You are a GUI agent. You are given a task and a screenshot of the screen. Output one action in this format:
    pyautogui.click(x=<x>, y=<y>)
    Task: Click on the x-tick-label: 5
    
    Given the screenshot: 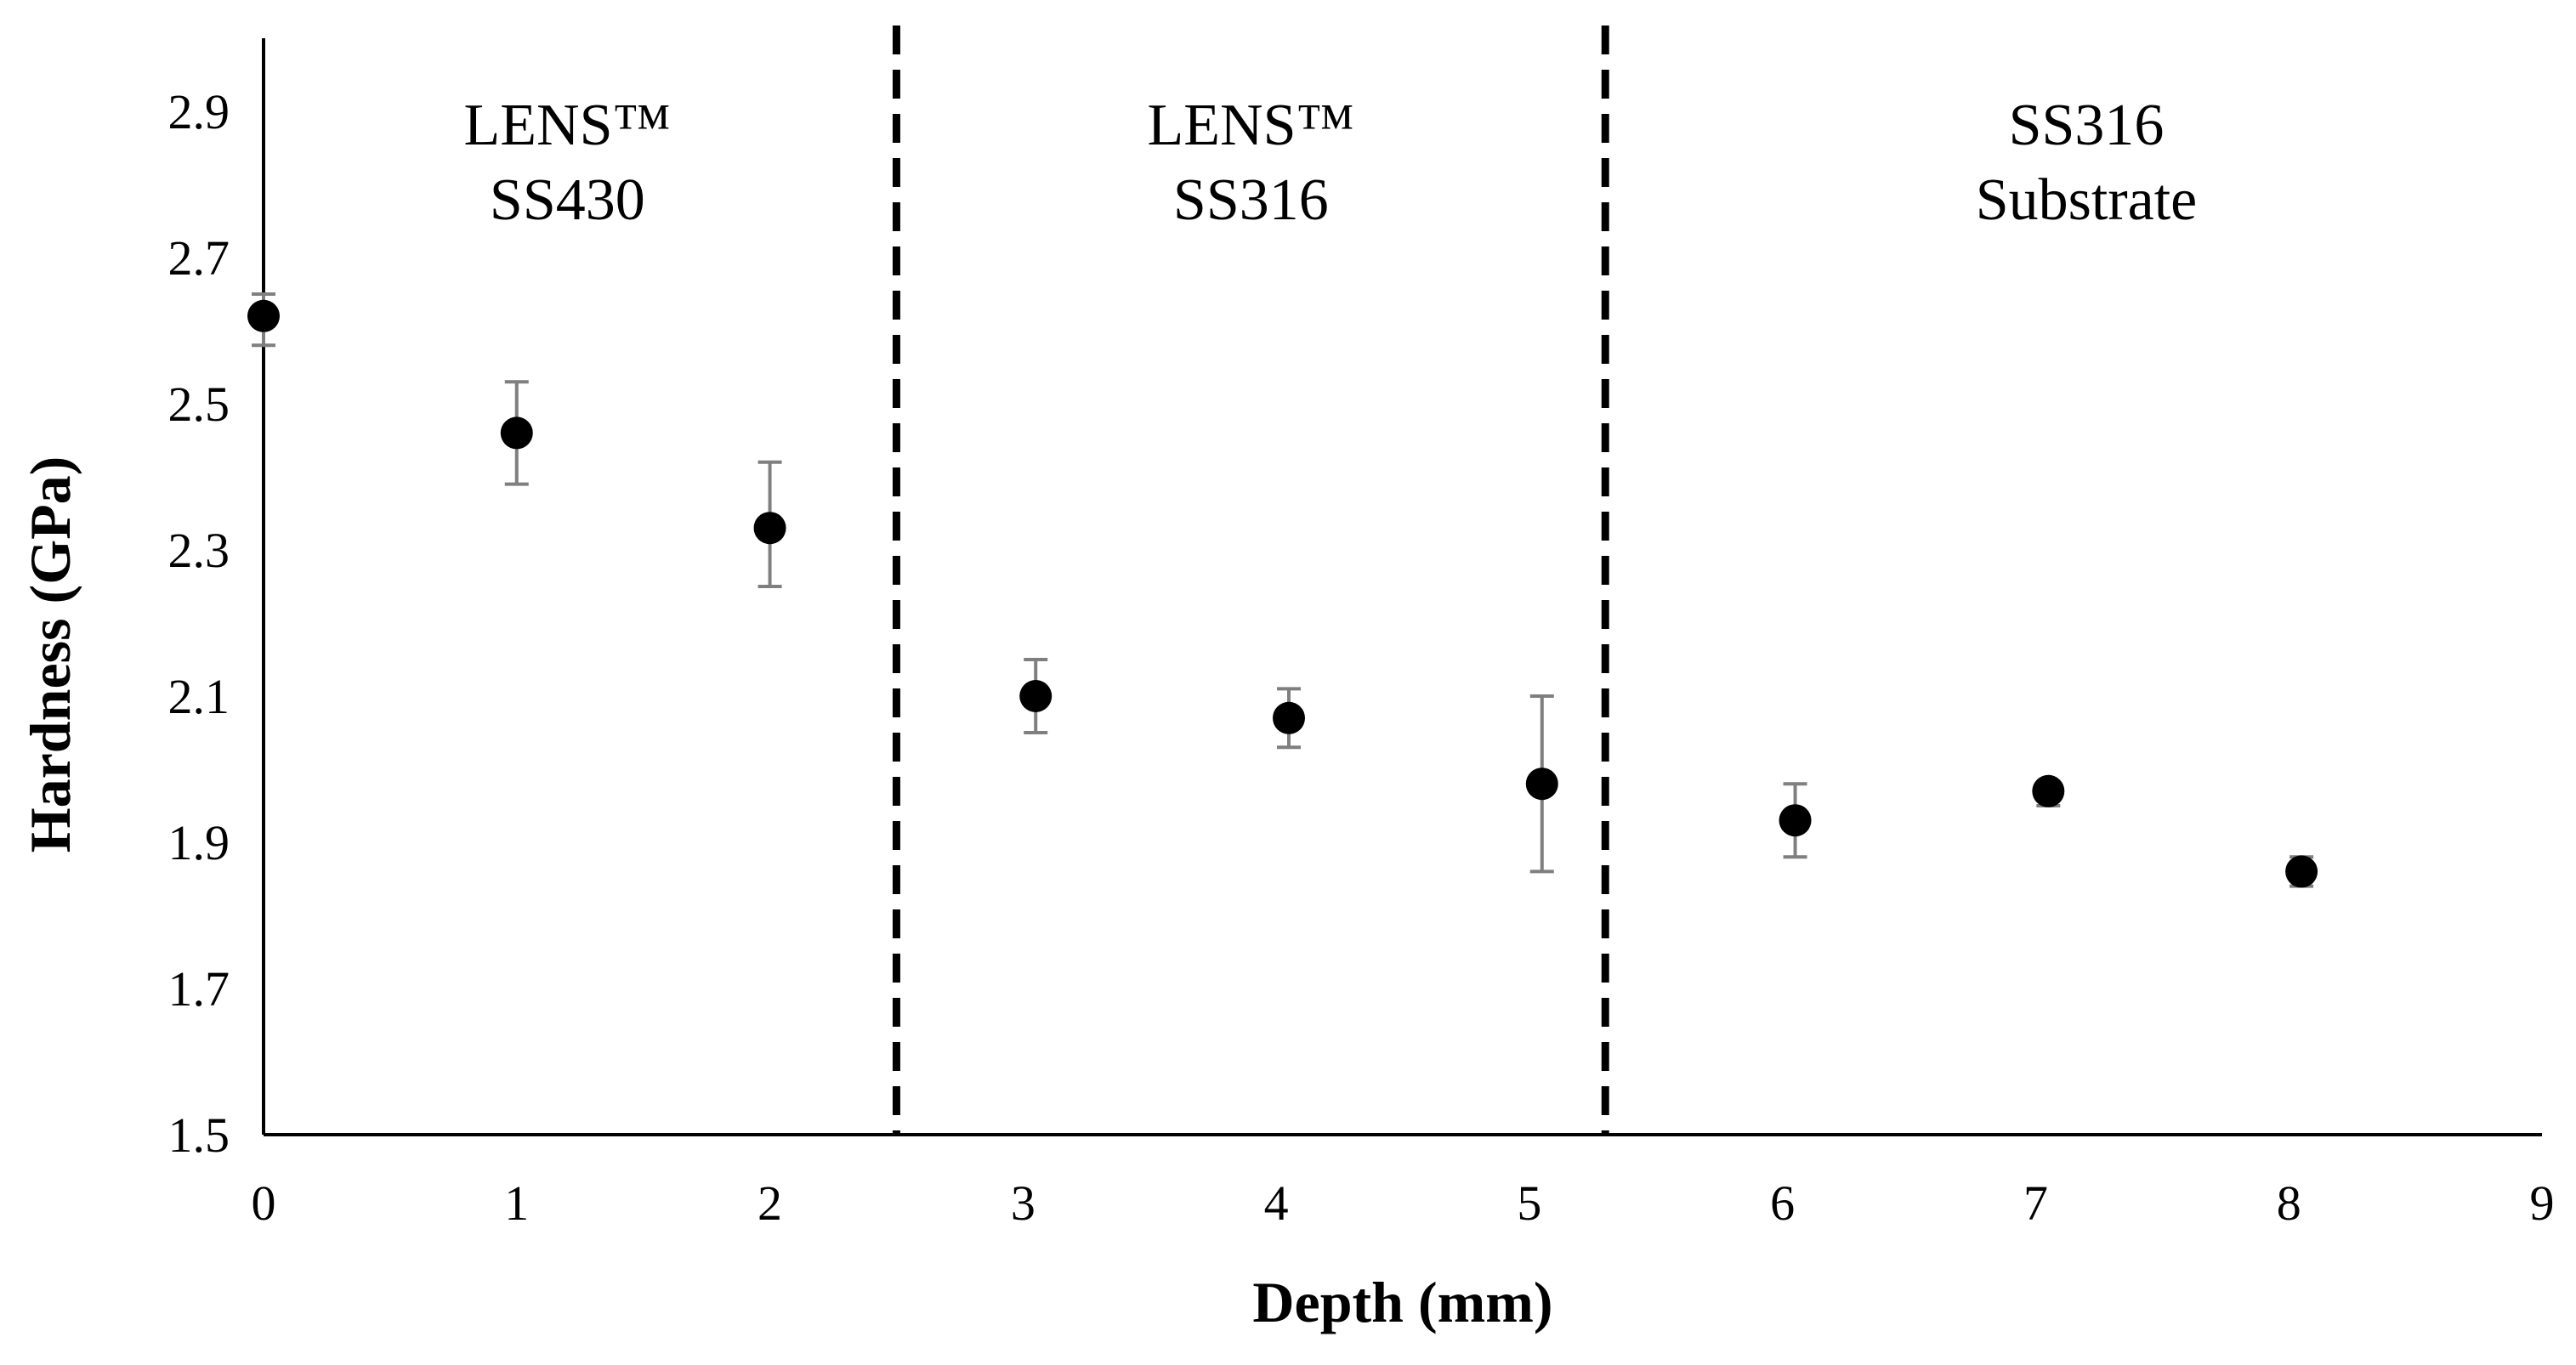 What is the action you would take?
    pyautogui.click(x=1529, y=1203)
    